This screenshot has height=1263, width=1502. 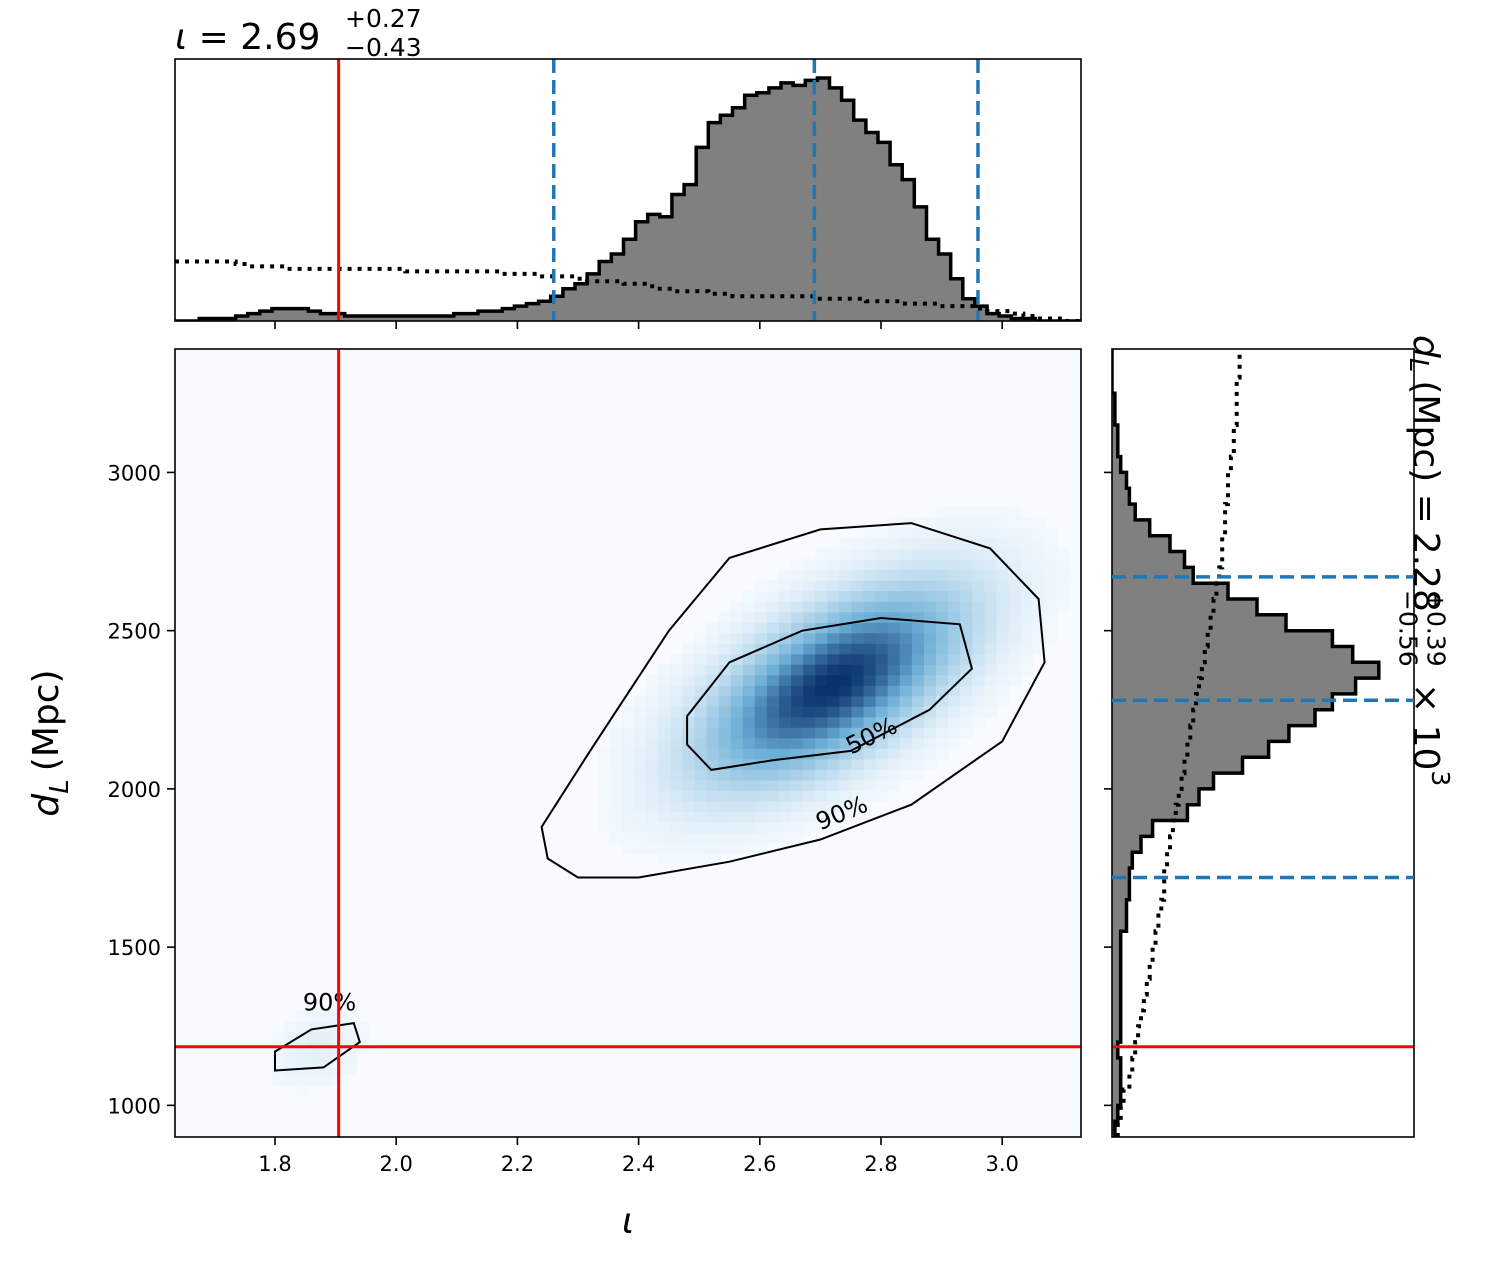 I want to click on dL-histogram, so click(x=1263, y=743).